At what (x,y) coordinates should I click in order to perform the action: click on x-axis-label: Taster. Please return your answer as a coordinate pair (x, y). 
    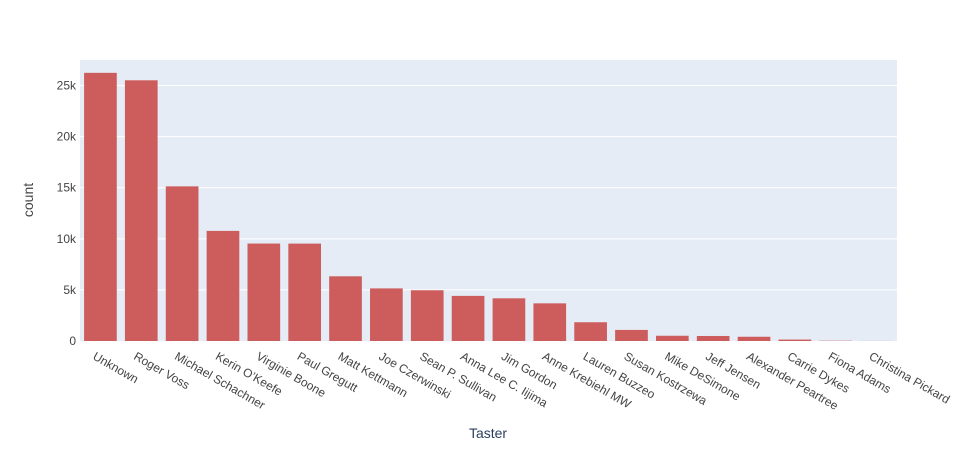
    Looking at the image, I should click on (488, 433).